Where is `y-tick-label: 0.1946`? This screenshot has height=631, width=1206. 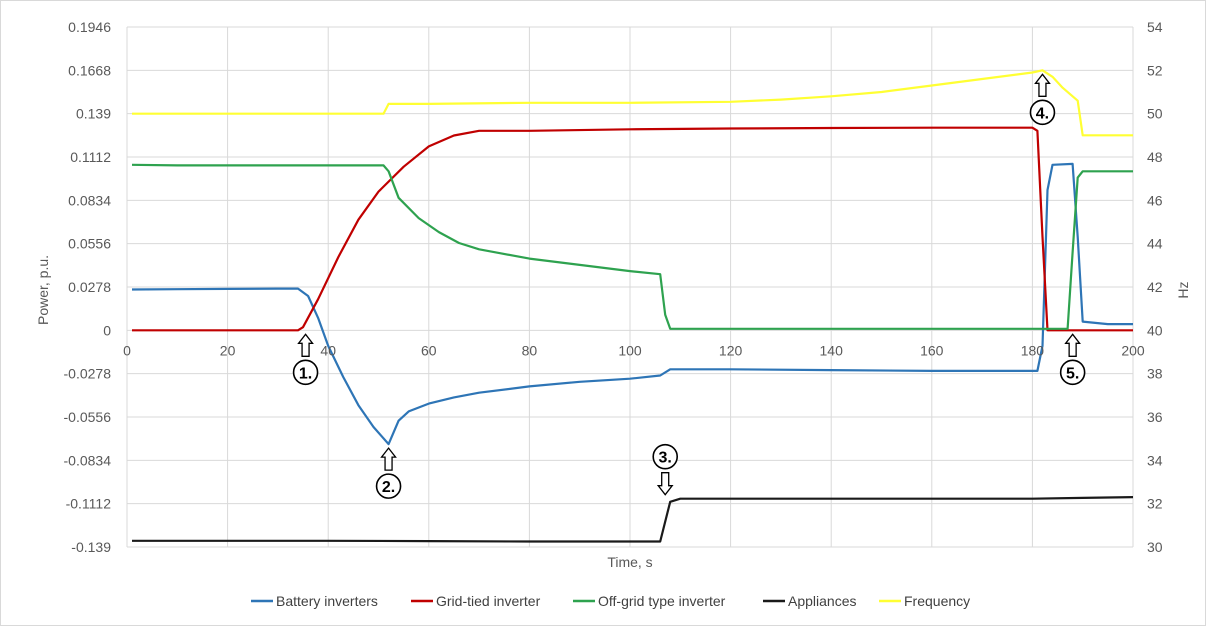
y-tick-label: 0.1946 is located at coordinates (89, 27).